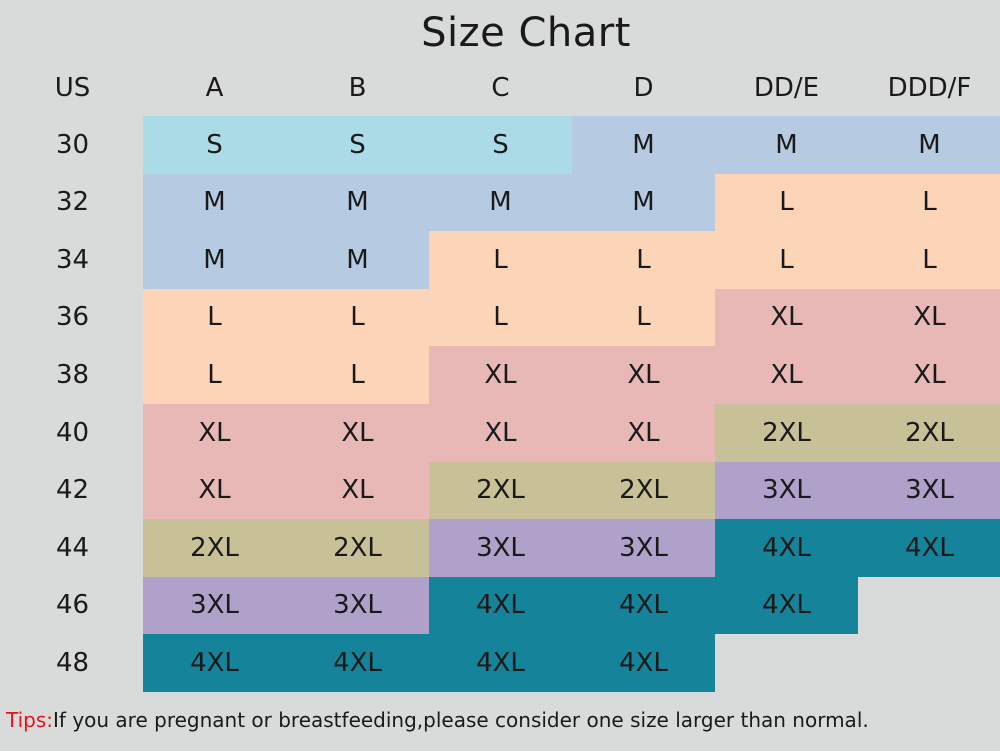 This screenshot has width=1000, height=751. I want to click on band-label: 42, so click(72, 490).